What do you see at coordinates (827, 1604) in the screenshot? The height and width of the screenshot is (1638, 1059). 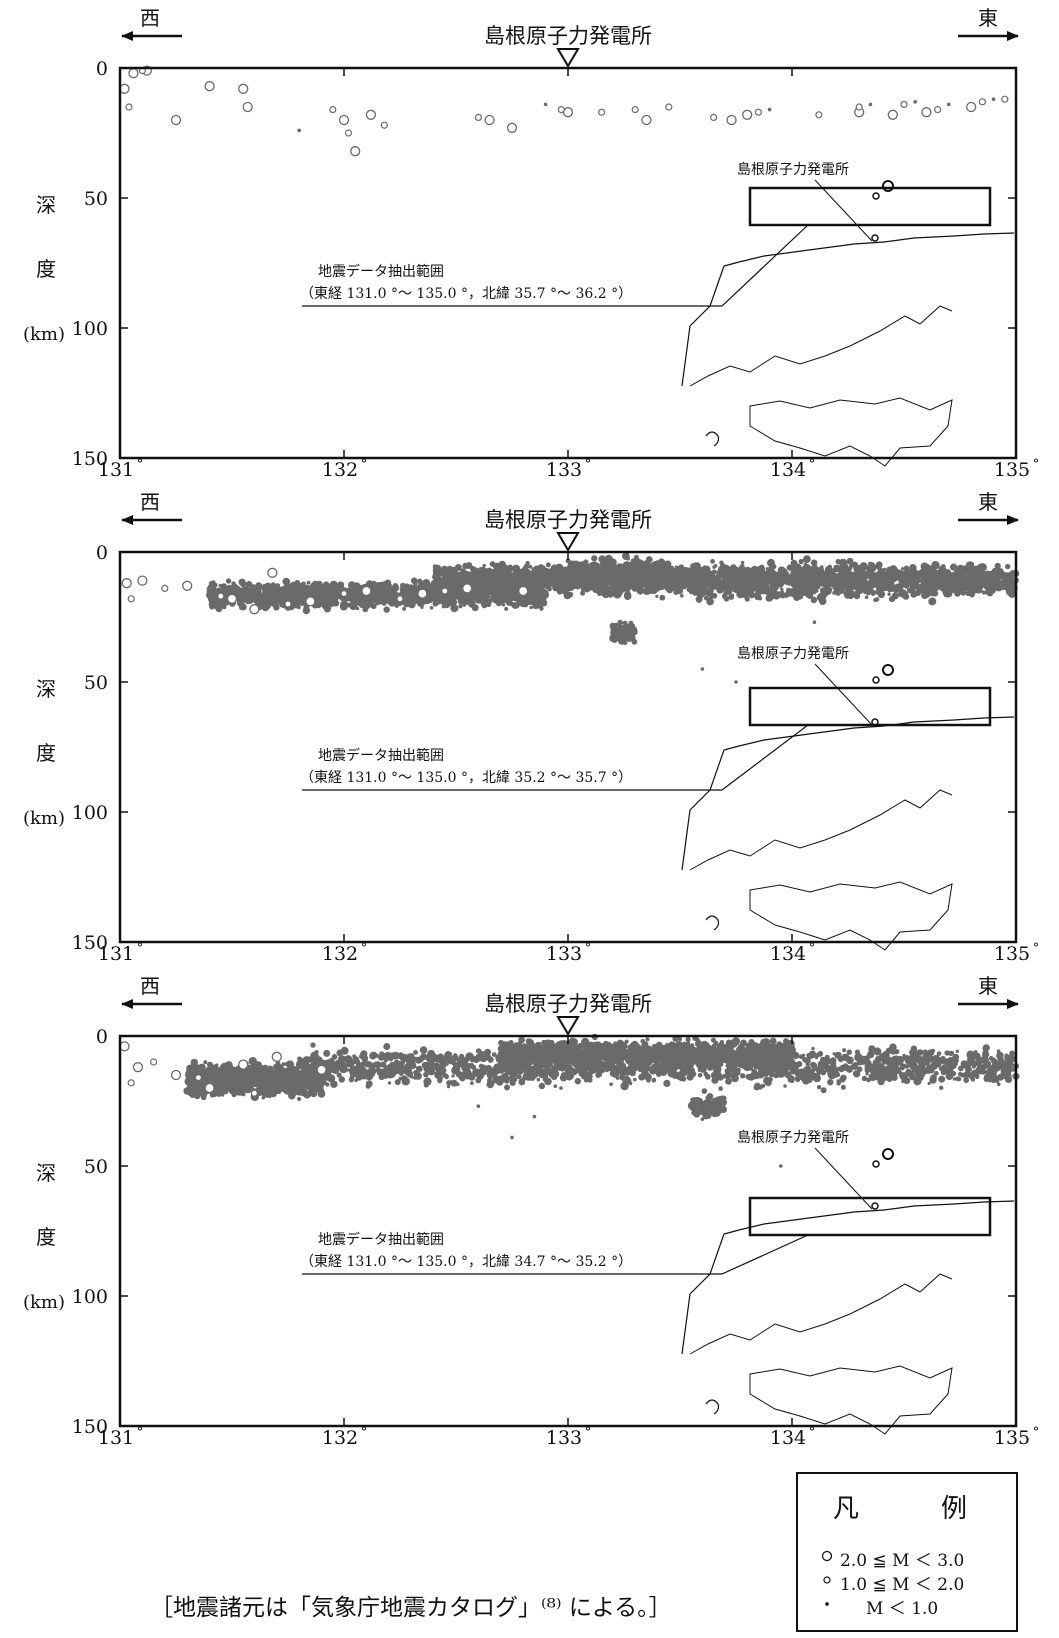 I see `dot-marker-icon` at bounding box center [827, 1604].